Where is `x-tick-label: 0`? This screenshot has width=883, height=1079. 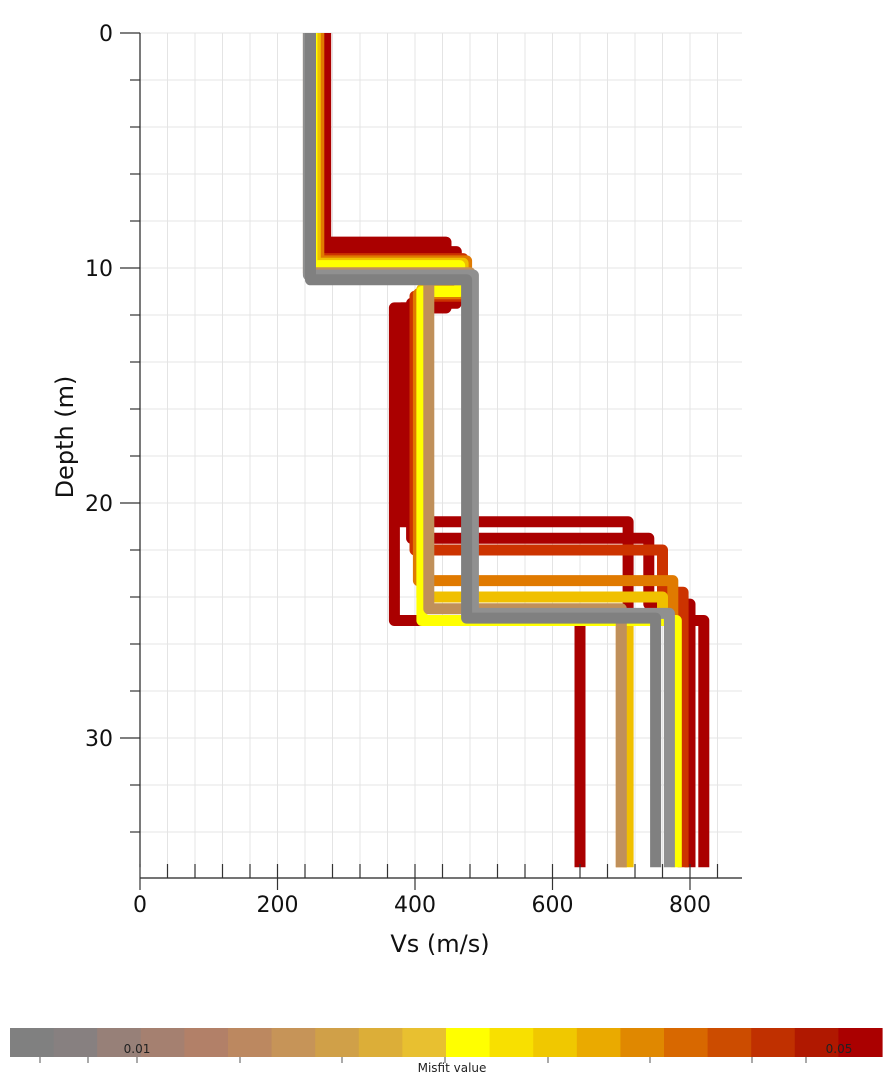 x-tick-label: 0 is located at coordinates (140, 905).